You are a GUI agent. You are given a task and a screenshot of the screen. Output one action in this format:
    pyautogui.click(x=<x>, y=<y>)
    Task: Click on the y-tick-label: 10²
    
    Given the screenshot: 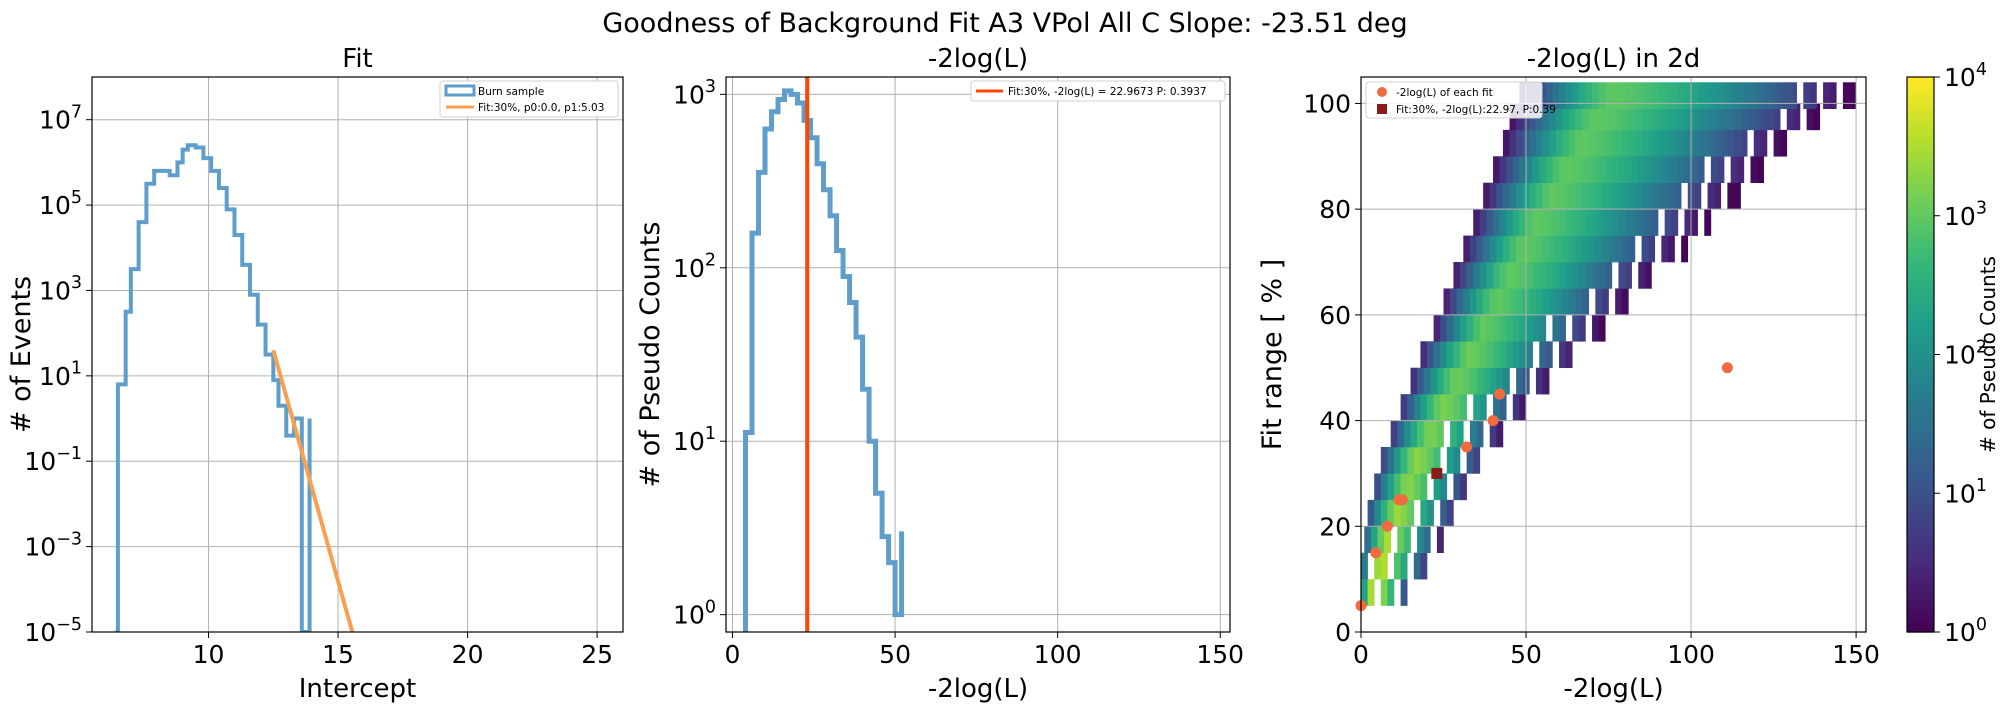 What is the action you would take?
    pyautogui.click(x=694, y=267)
    